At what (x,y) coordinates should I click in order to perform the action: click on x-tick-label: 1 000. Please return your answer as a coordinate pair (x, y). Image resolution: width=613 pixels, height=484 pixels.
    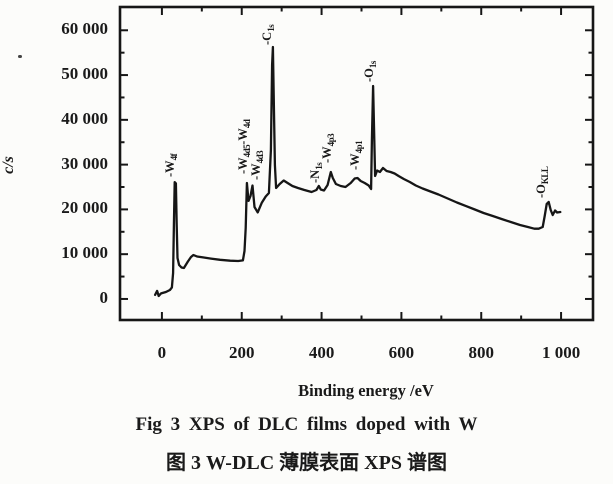
    Looking at the image, I should click on (561, 352).